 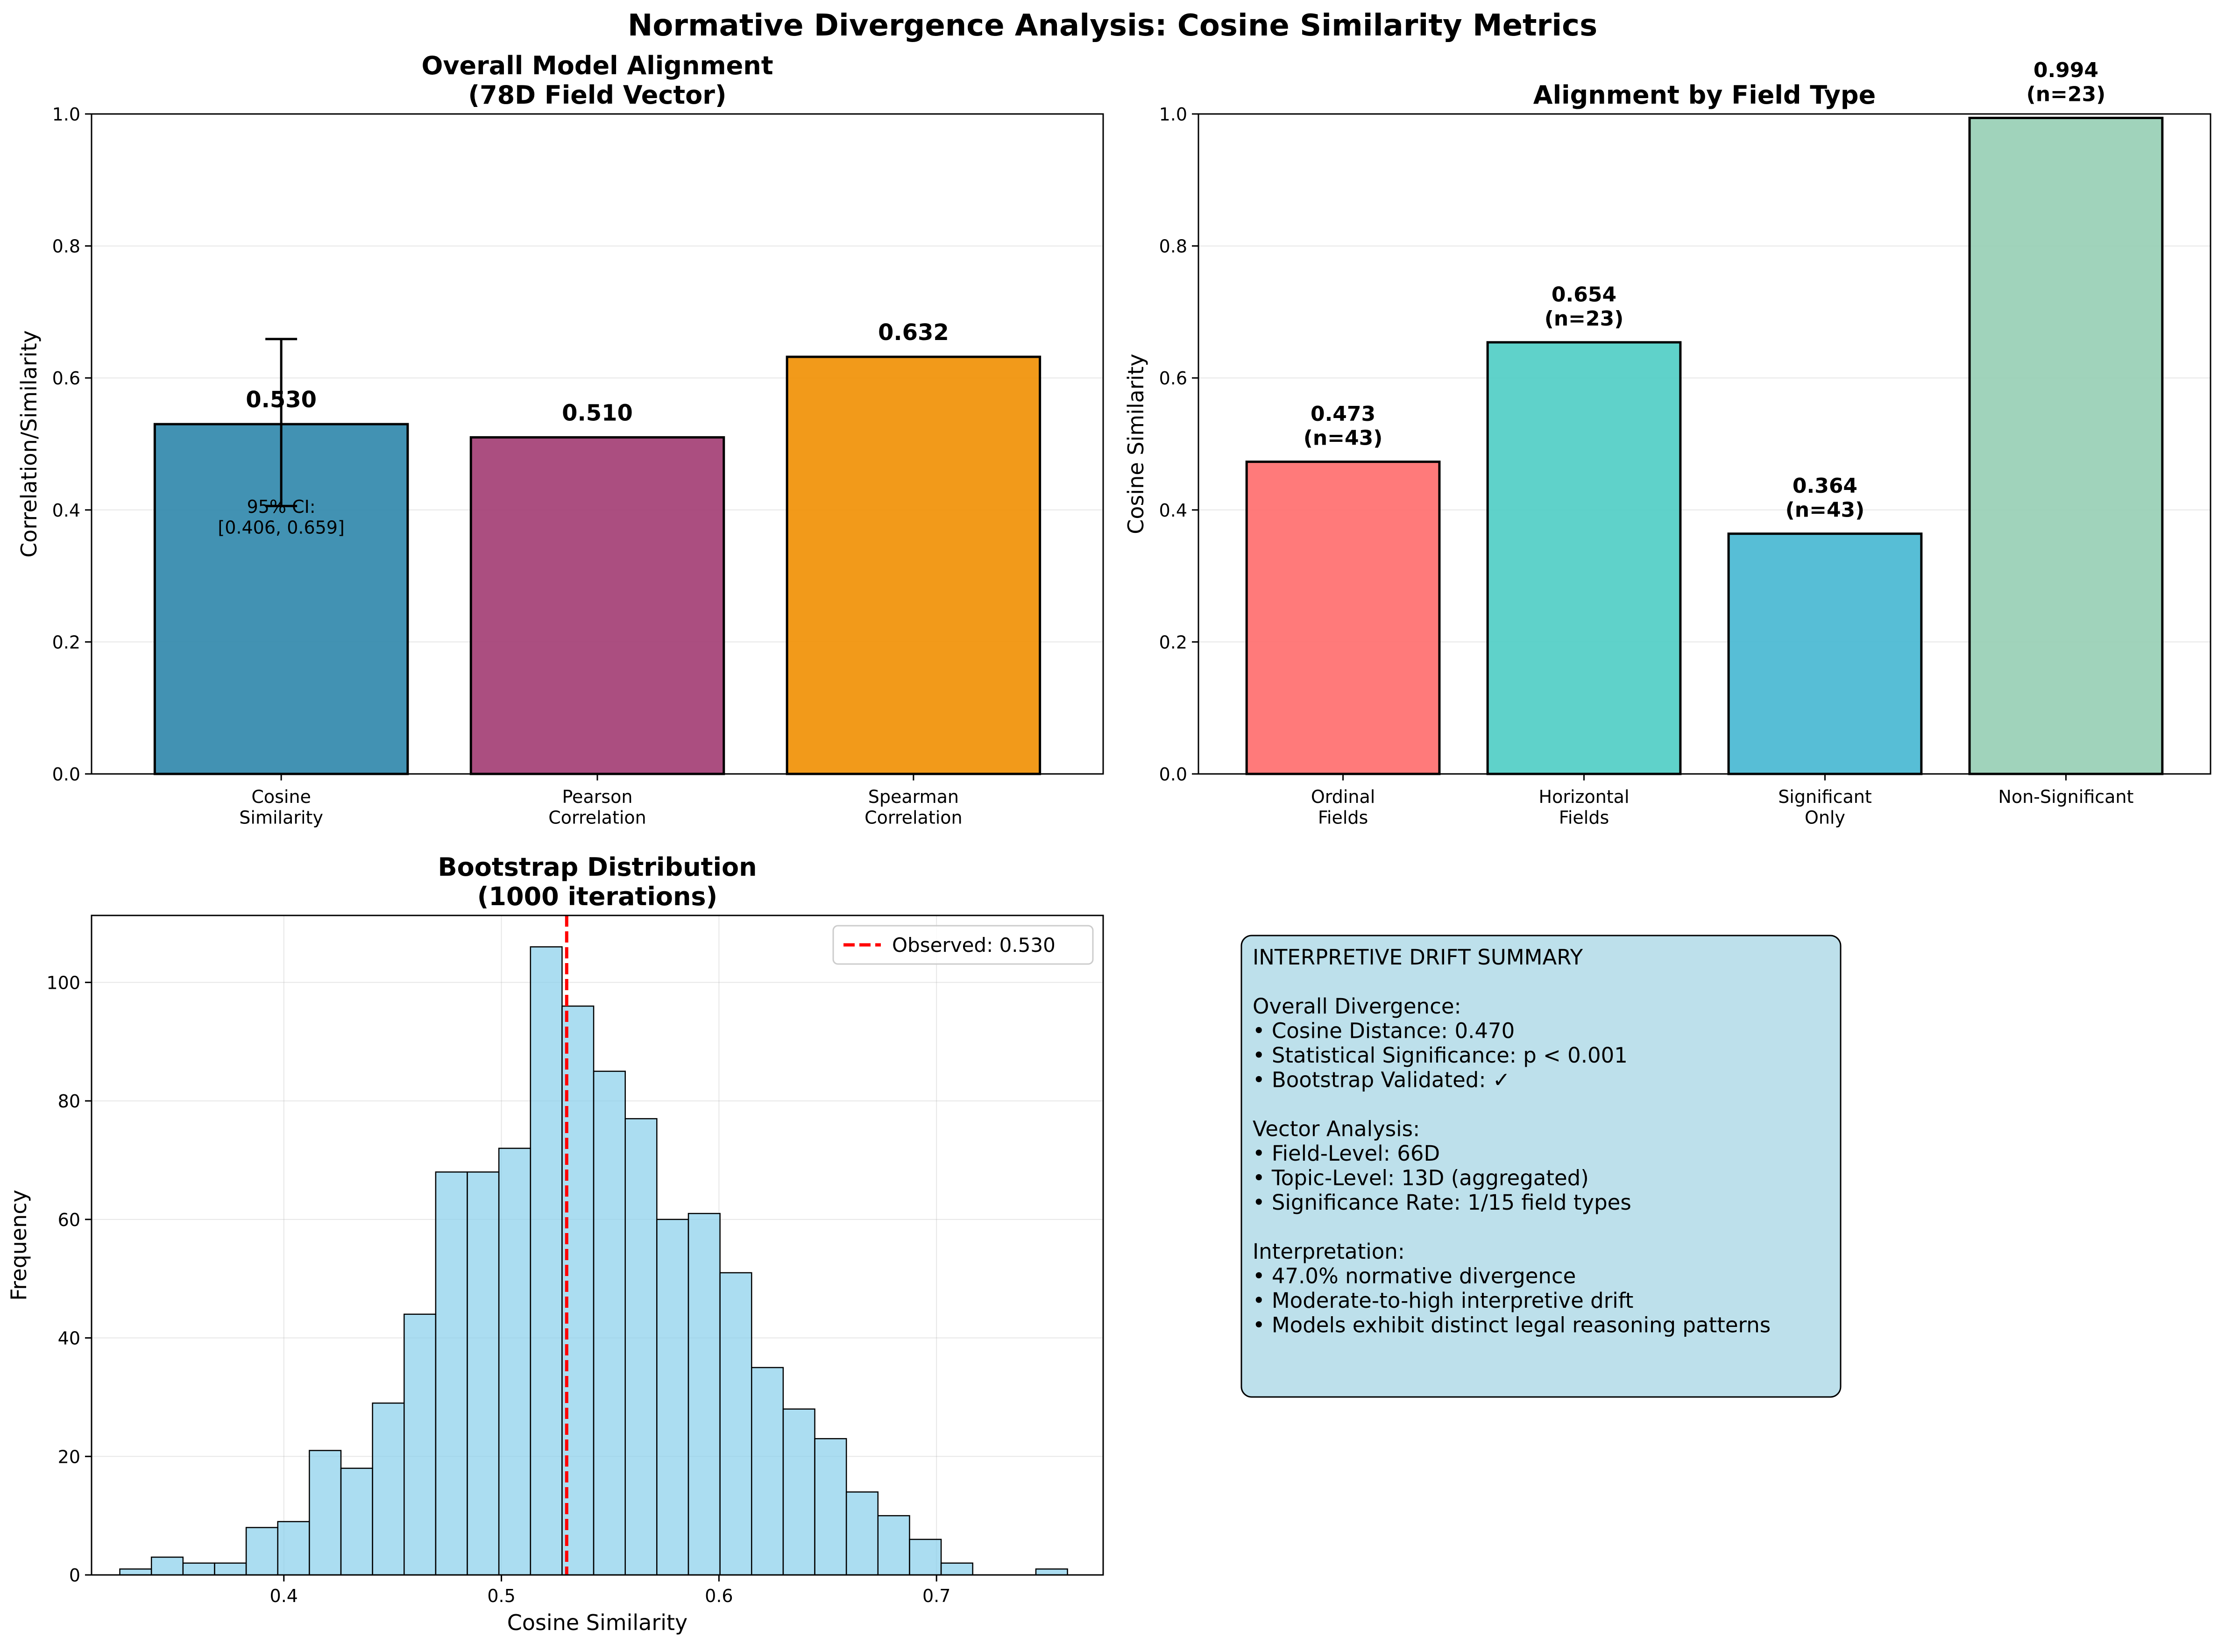 I want to click on x-tick-label: Spearman Correlation, so click(x=913, y=807).